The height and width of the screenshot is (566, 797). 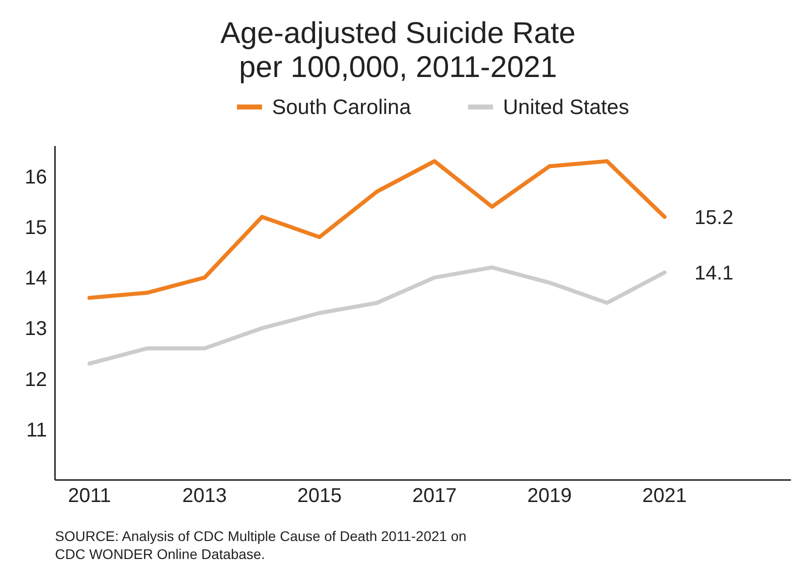 I want to click on x-tick-label: 2013, so click(x=204, y=496).